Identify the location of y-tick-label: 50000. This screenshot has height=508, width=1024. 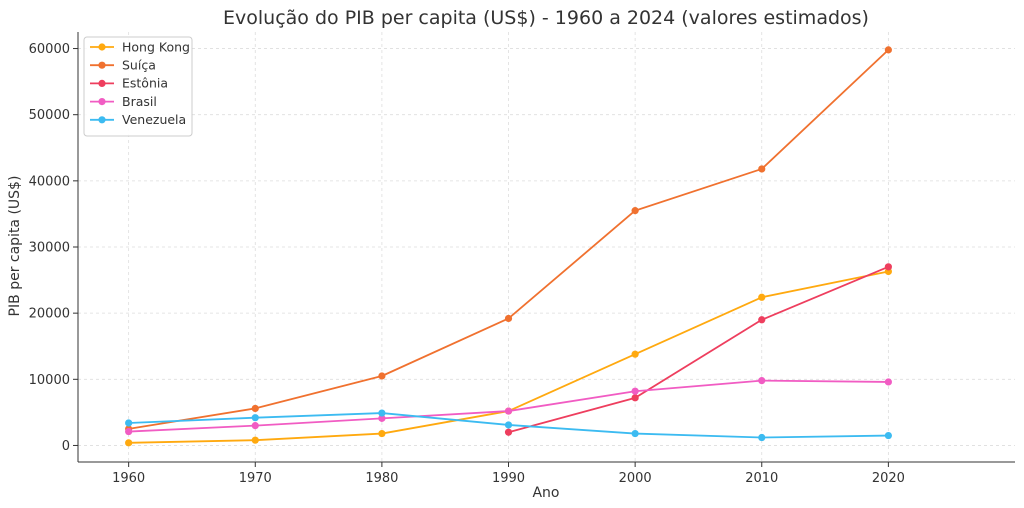
(49, 115).